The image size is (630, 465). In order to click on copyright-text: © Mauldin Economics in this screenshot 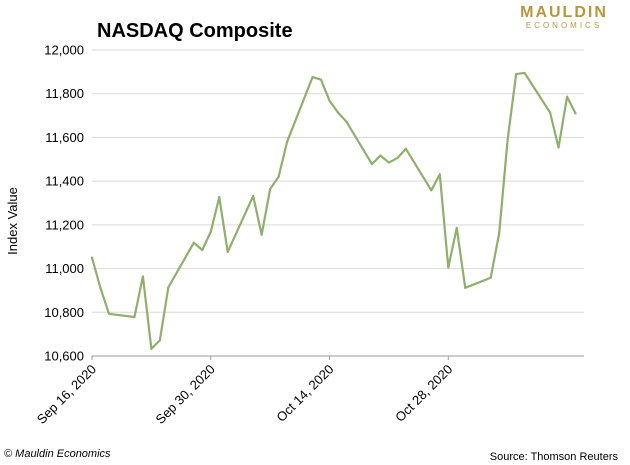, I will do `click(57, 454)`.